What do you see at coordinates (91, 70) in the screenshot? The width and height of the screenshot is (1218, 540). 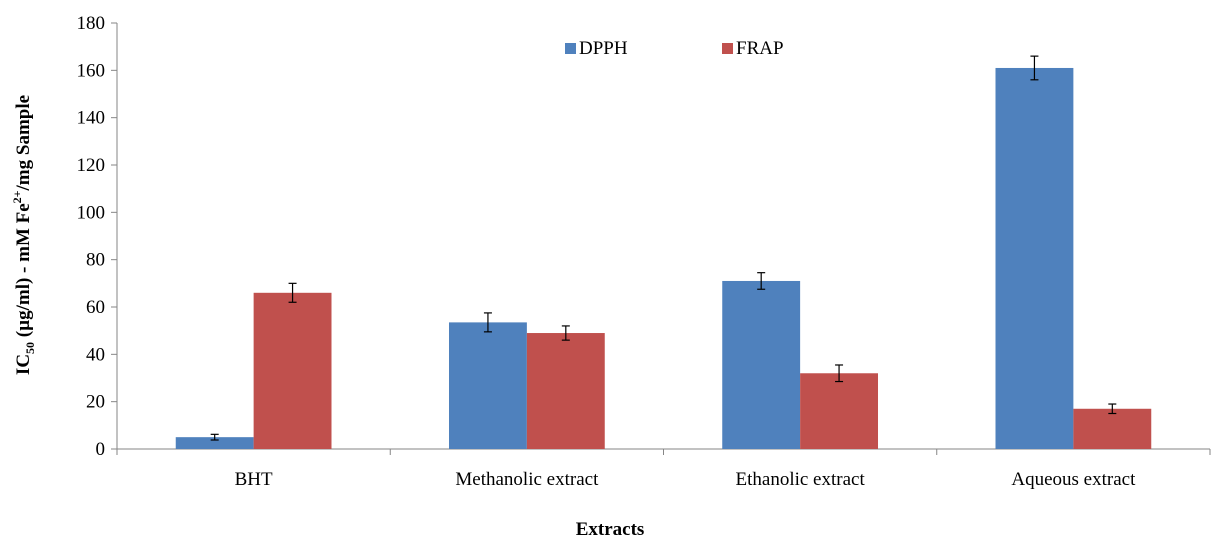 I see `y-tick-label: 160` at bounding box center [91, 70].